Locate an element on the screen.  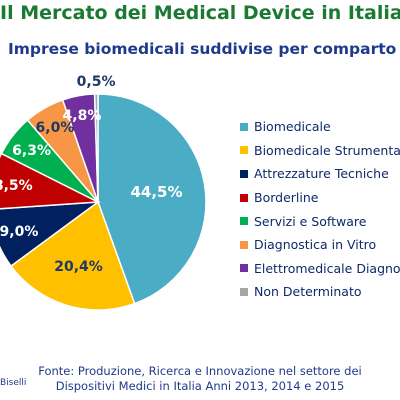
legend-item-2: Biomedicale Strumentale is located at coordinates (320, 151).